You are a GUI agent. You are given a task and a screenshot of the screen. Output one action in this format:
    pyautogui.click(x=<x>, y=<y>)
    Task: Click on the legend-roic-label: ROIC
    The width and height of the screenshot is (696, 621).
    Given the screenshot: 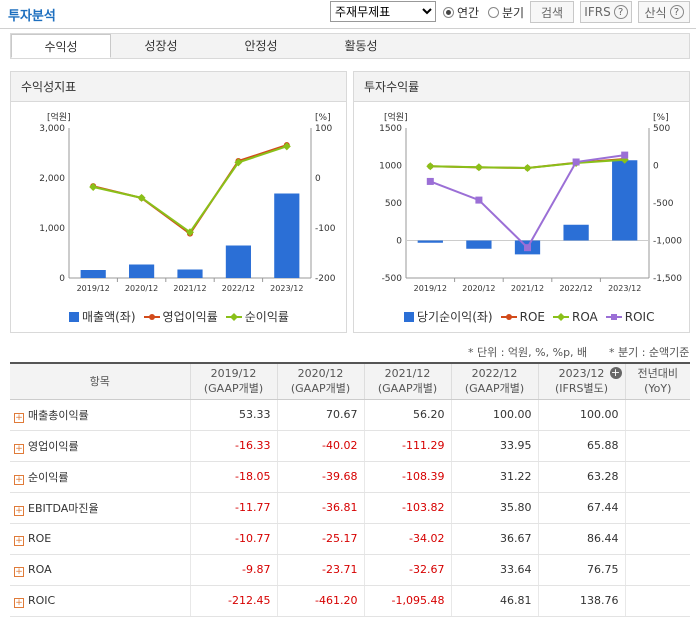 What is the action you would take?
    pyautogui.click(x=639, y=316)
    